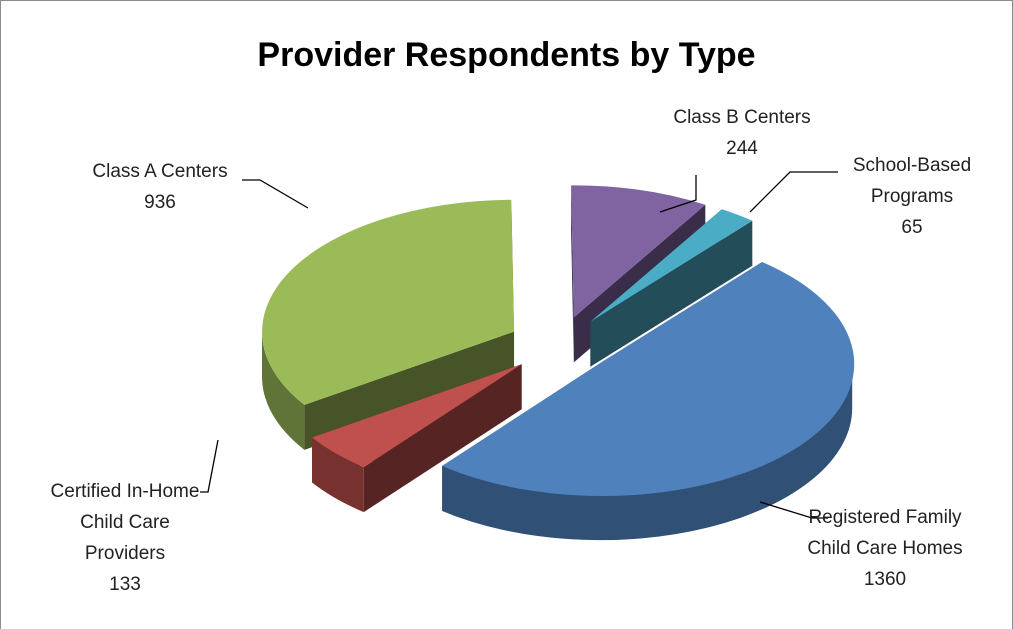 This screenshot has width=1013, height=629. Describe the element at coordinates (160, 187) in the screenshot. I see `slice-label: Class A Centers 936` at that location.